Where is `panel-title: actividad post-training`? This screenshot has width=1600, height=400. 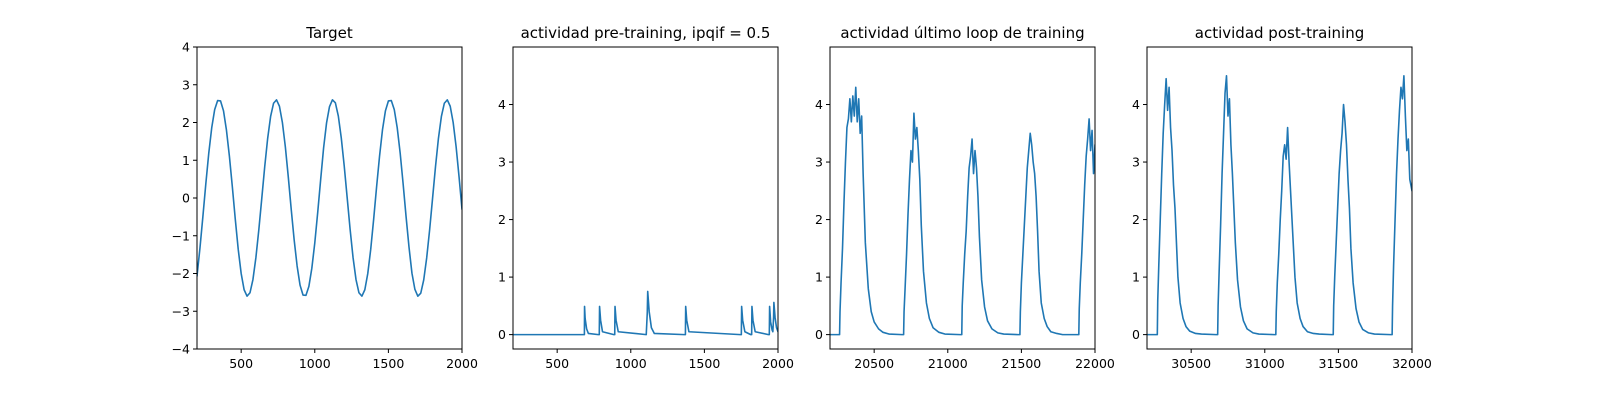
panel-title: actividad post-training is located at coordinates (1279, 33).